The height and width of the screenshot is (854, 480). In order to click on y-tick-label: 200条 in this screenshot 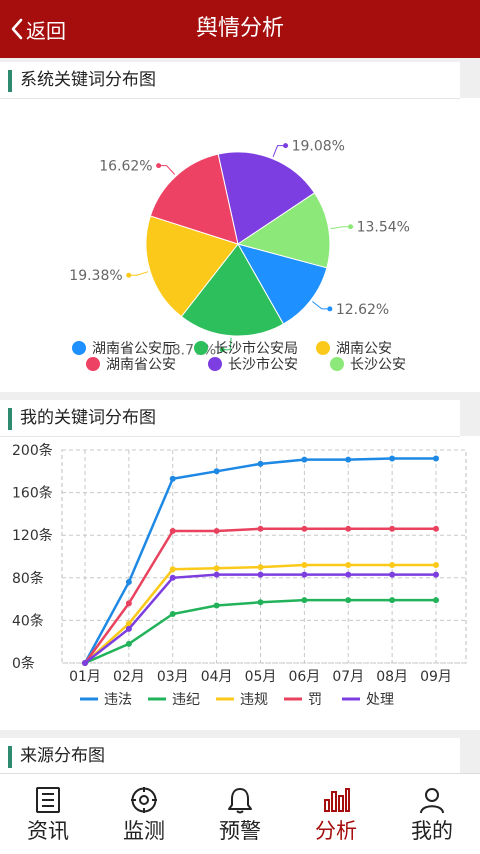, I will do `click(32, 450)`.